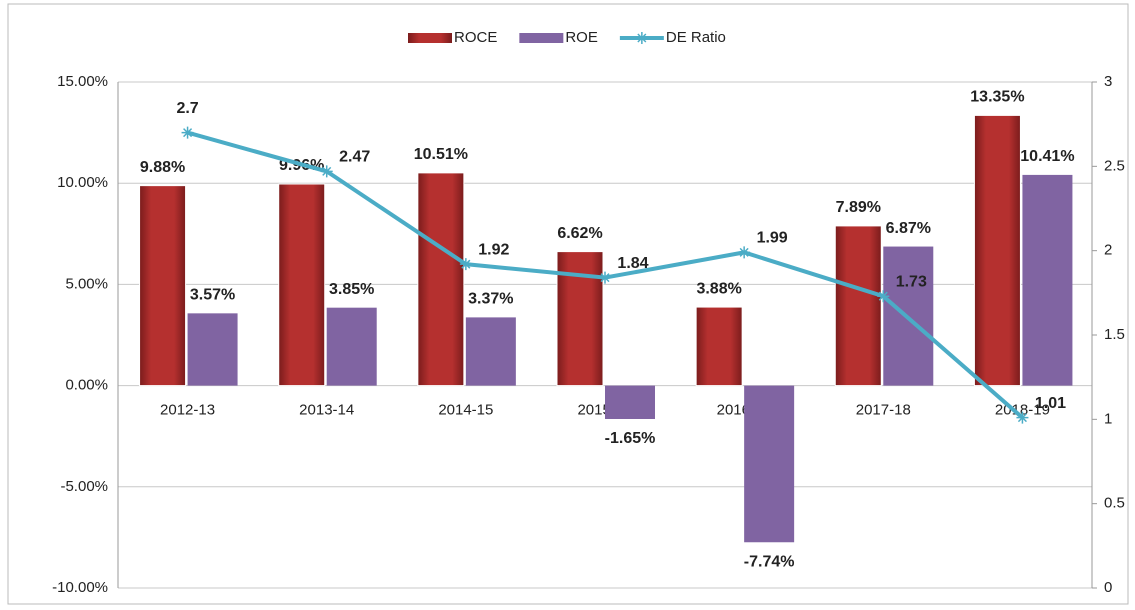 This screenshot has height=610, width=1135. I want to click on data-label: 1.73, so click(911, 281).